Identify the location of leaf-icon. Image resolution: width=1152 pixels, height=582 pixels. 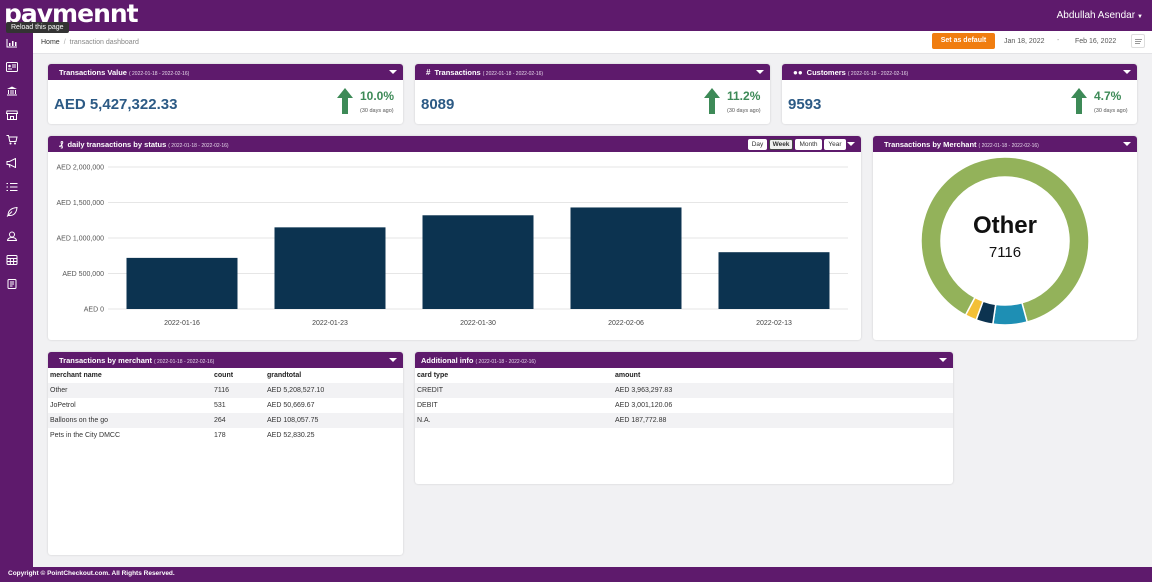
(12, 212).